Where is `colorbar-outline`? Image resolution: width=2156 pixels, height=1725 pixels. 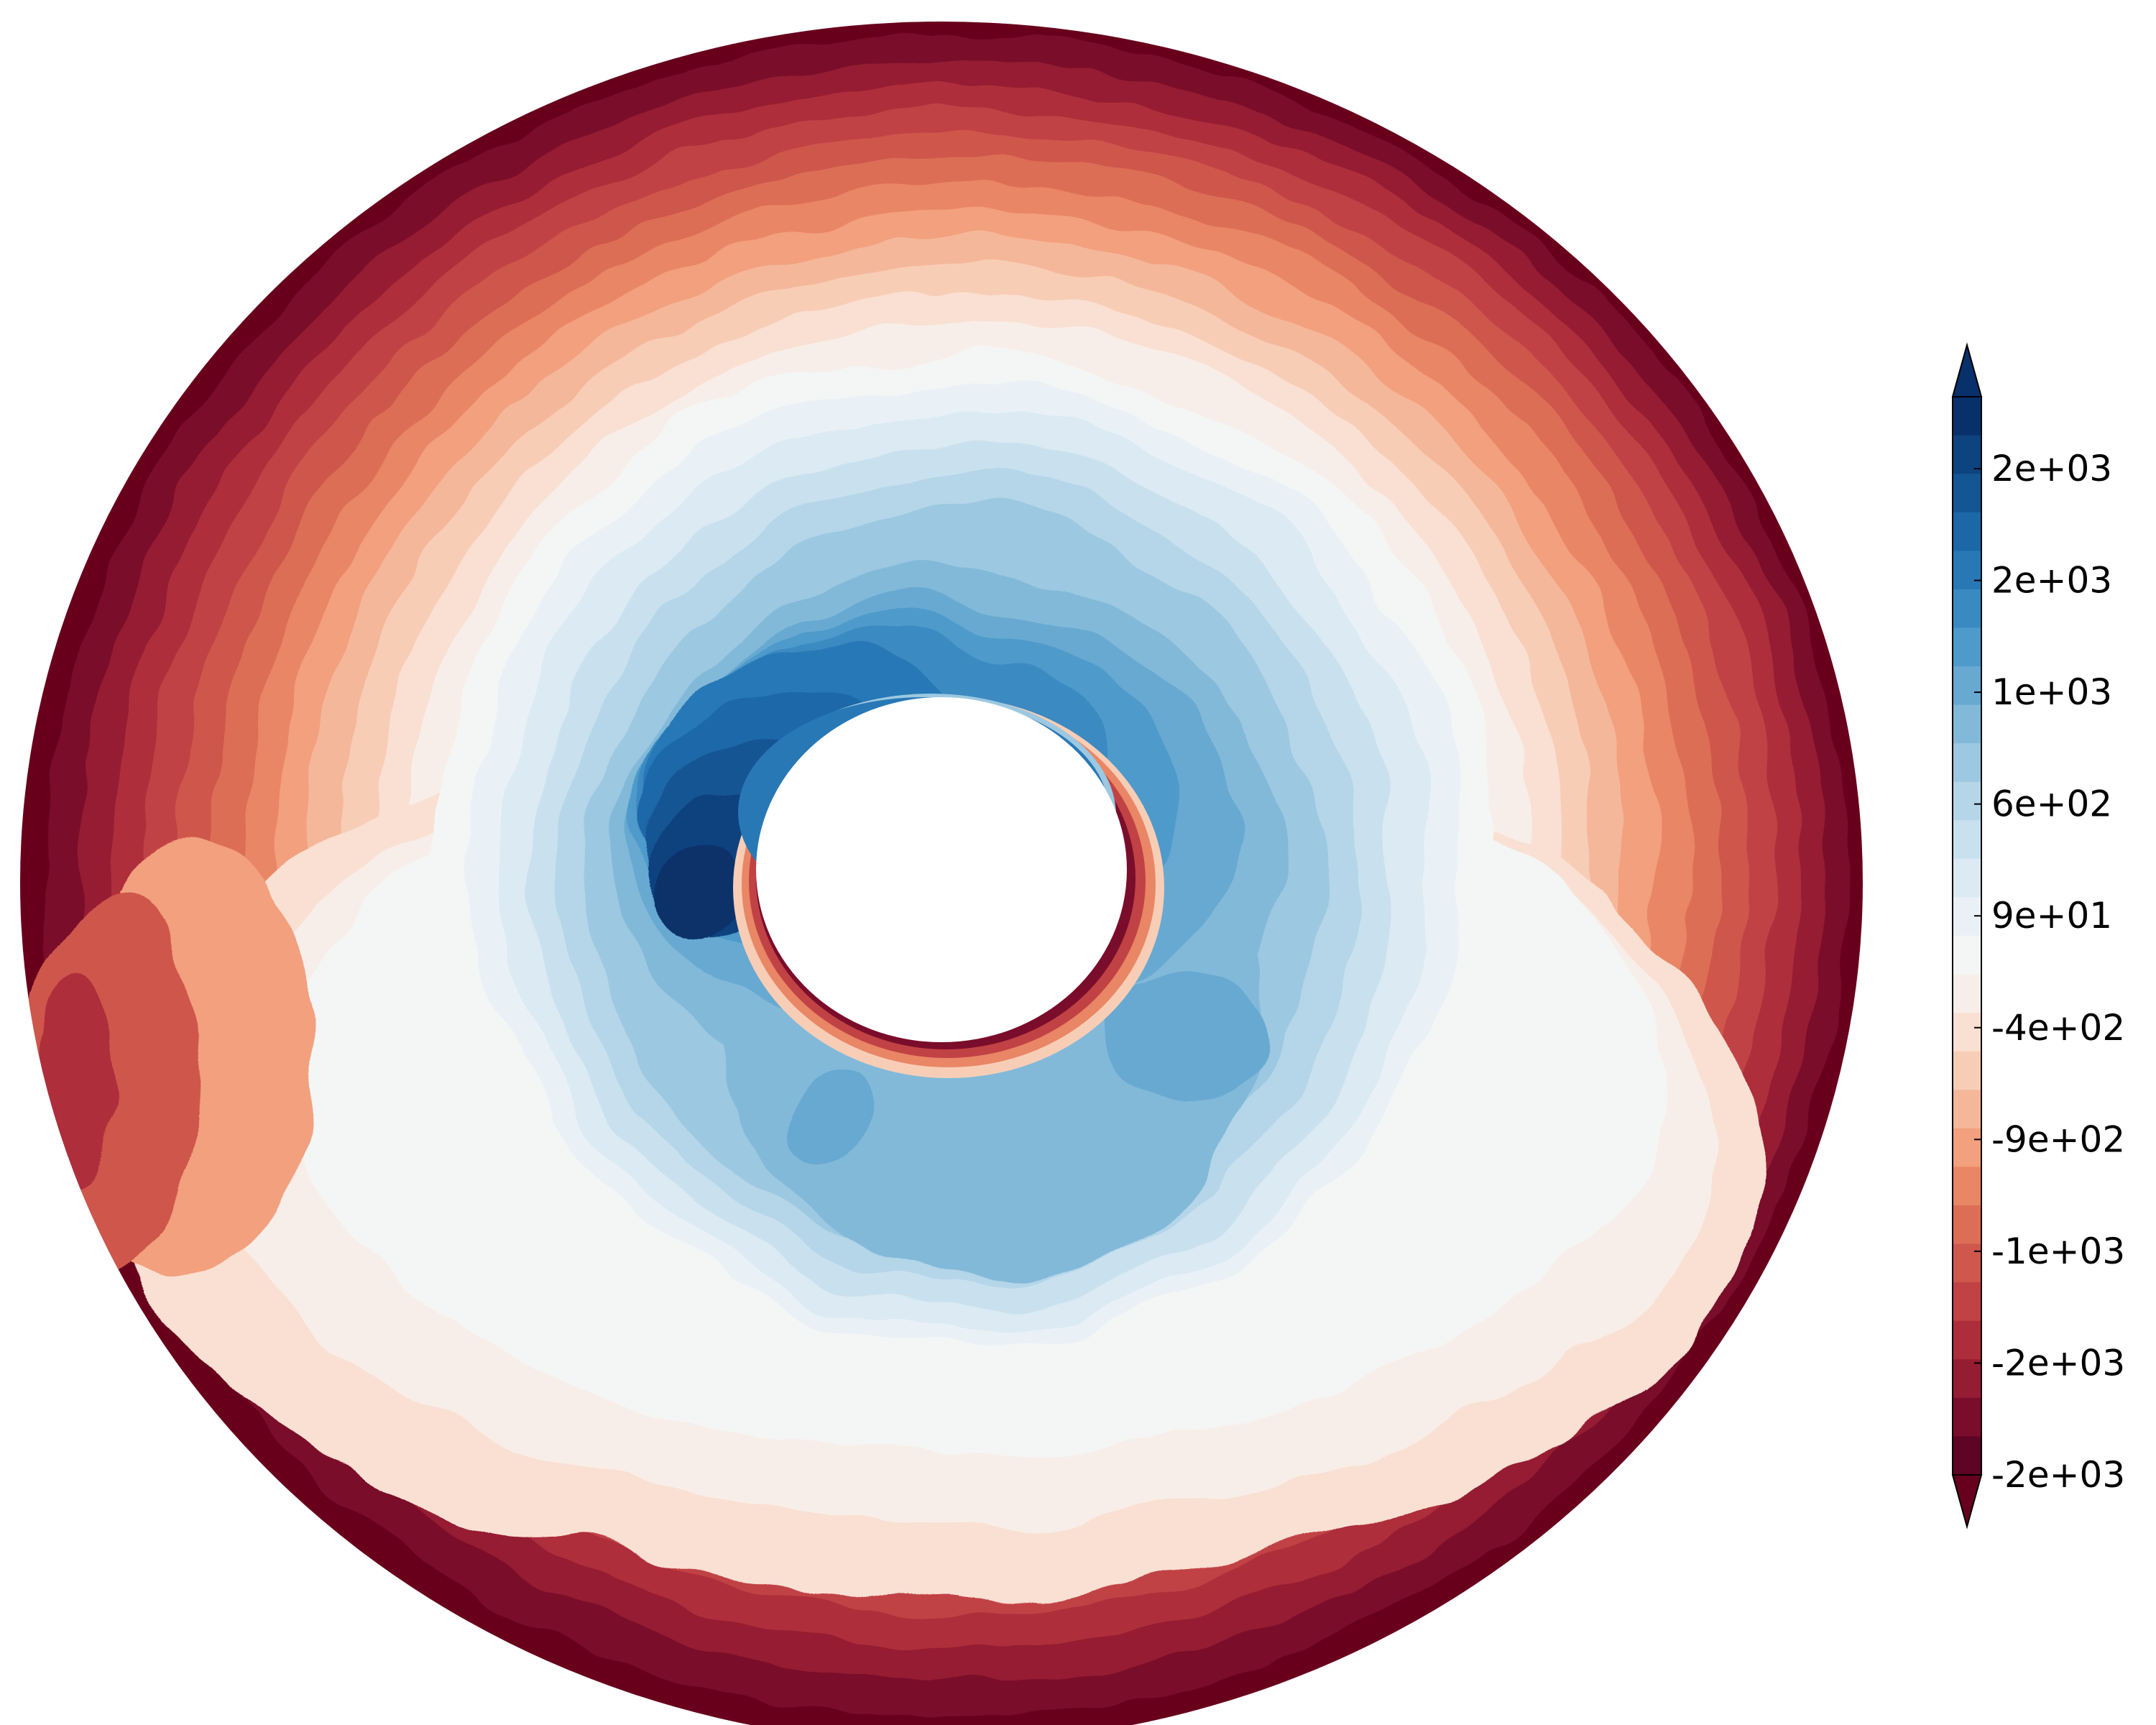 colorbar-outline is located at coordinates (1967, 936).